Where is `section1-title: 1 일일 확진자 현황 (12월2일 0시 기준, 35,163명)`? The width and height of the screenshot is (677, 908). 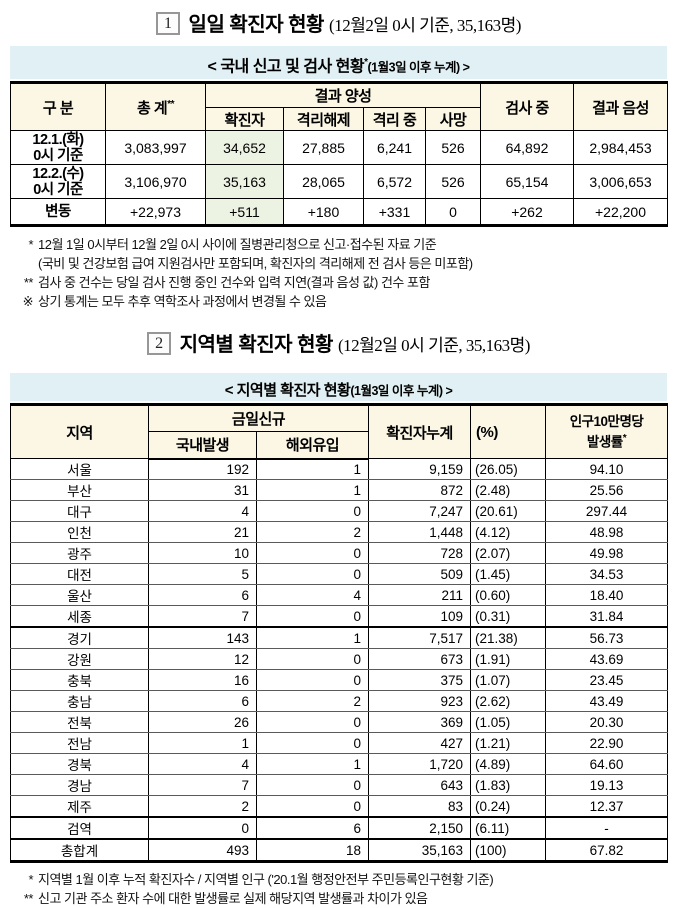 section1-title: 1 일일 확진자 현황 (12월2일 0시 기준, 35,163명) is located at coordinates (338, 22).